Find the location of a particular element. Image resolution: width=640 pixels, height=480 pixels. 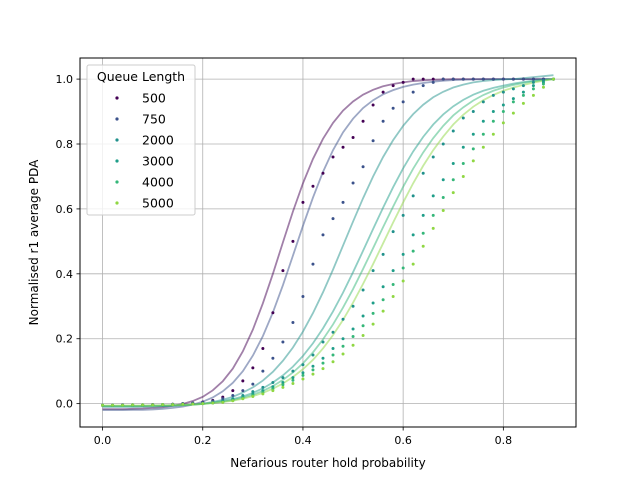

legend-label-750: 750 is located at coordinates (154, 119).